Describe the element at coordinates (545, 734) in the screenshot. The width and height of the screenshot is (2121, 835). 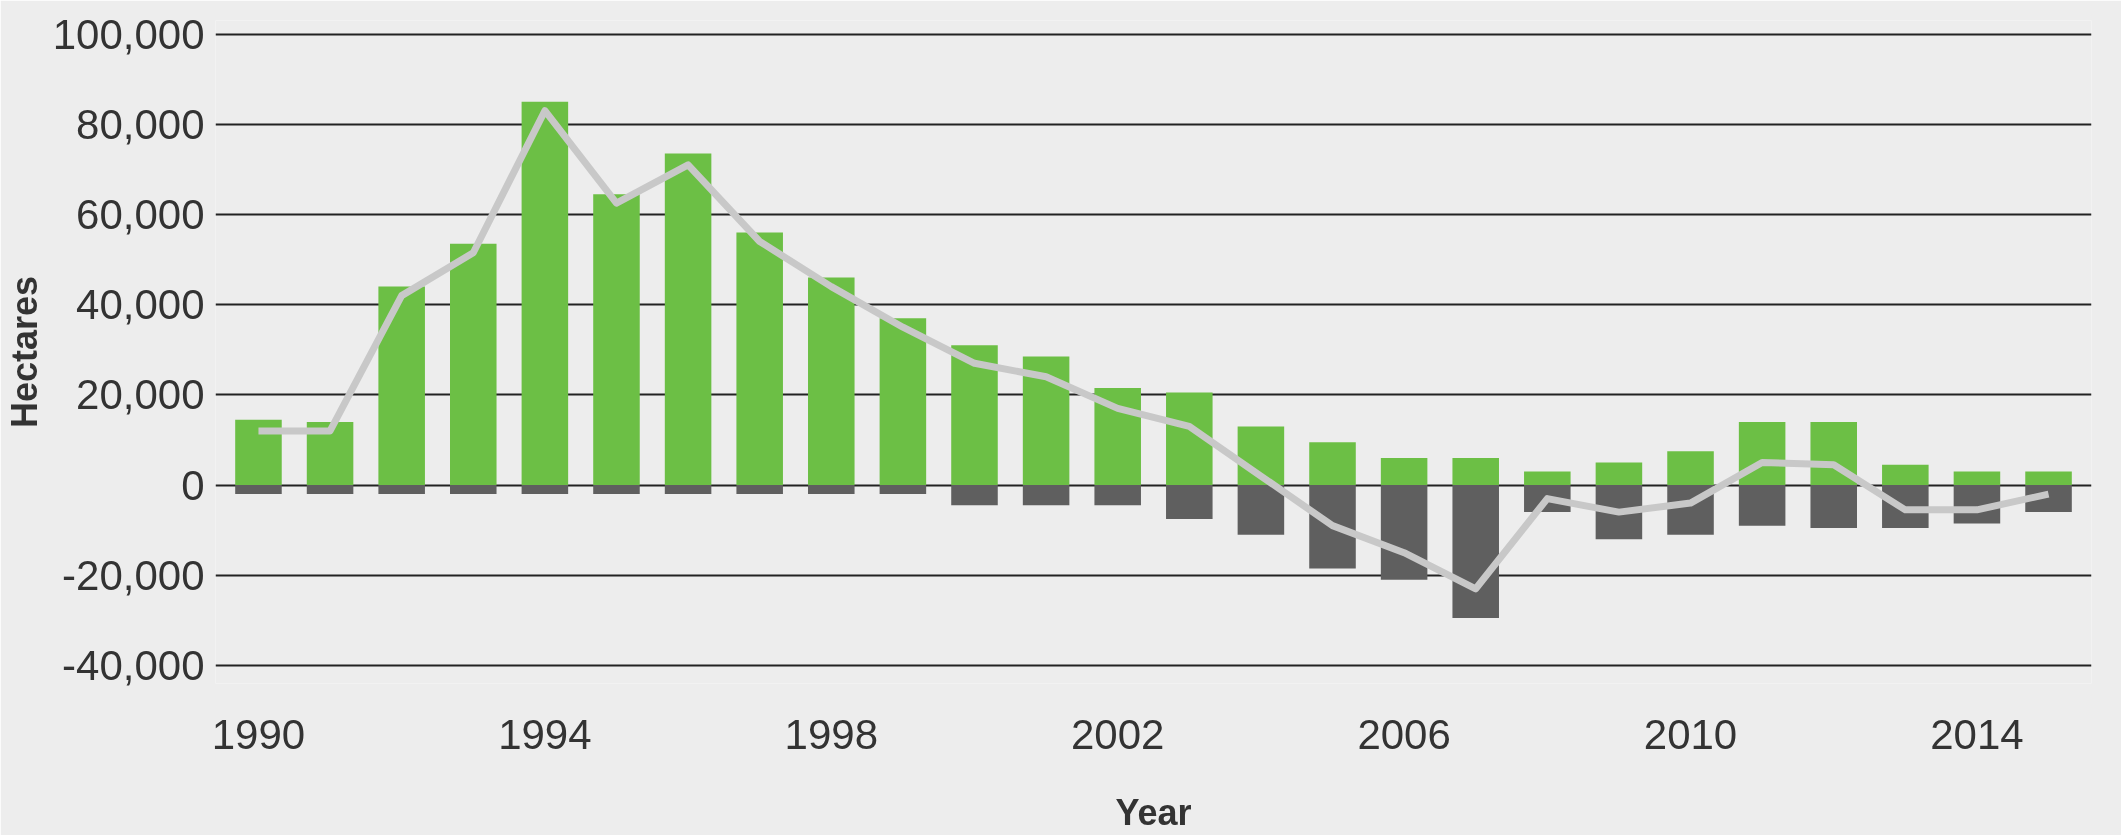
I see `x-tick-label: 1994` at that location.